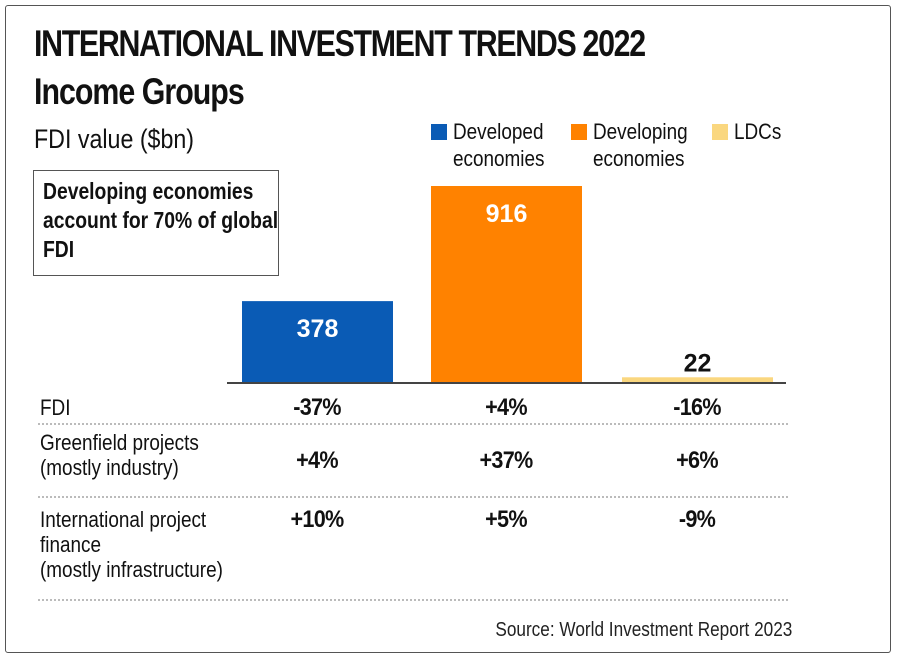  Describe the element at coordinates (506, 519) in the screenshot. I see `cell-finance-developing: +5%` at that location.